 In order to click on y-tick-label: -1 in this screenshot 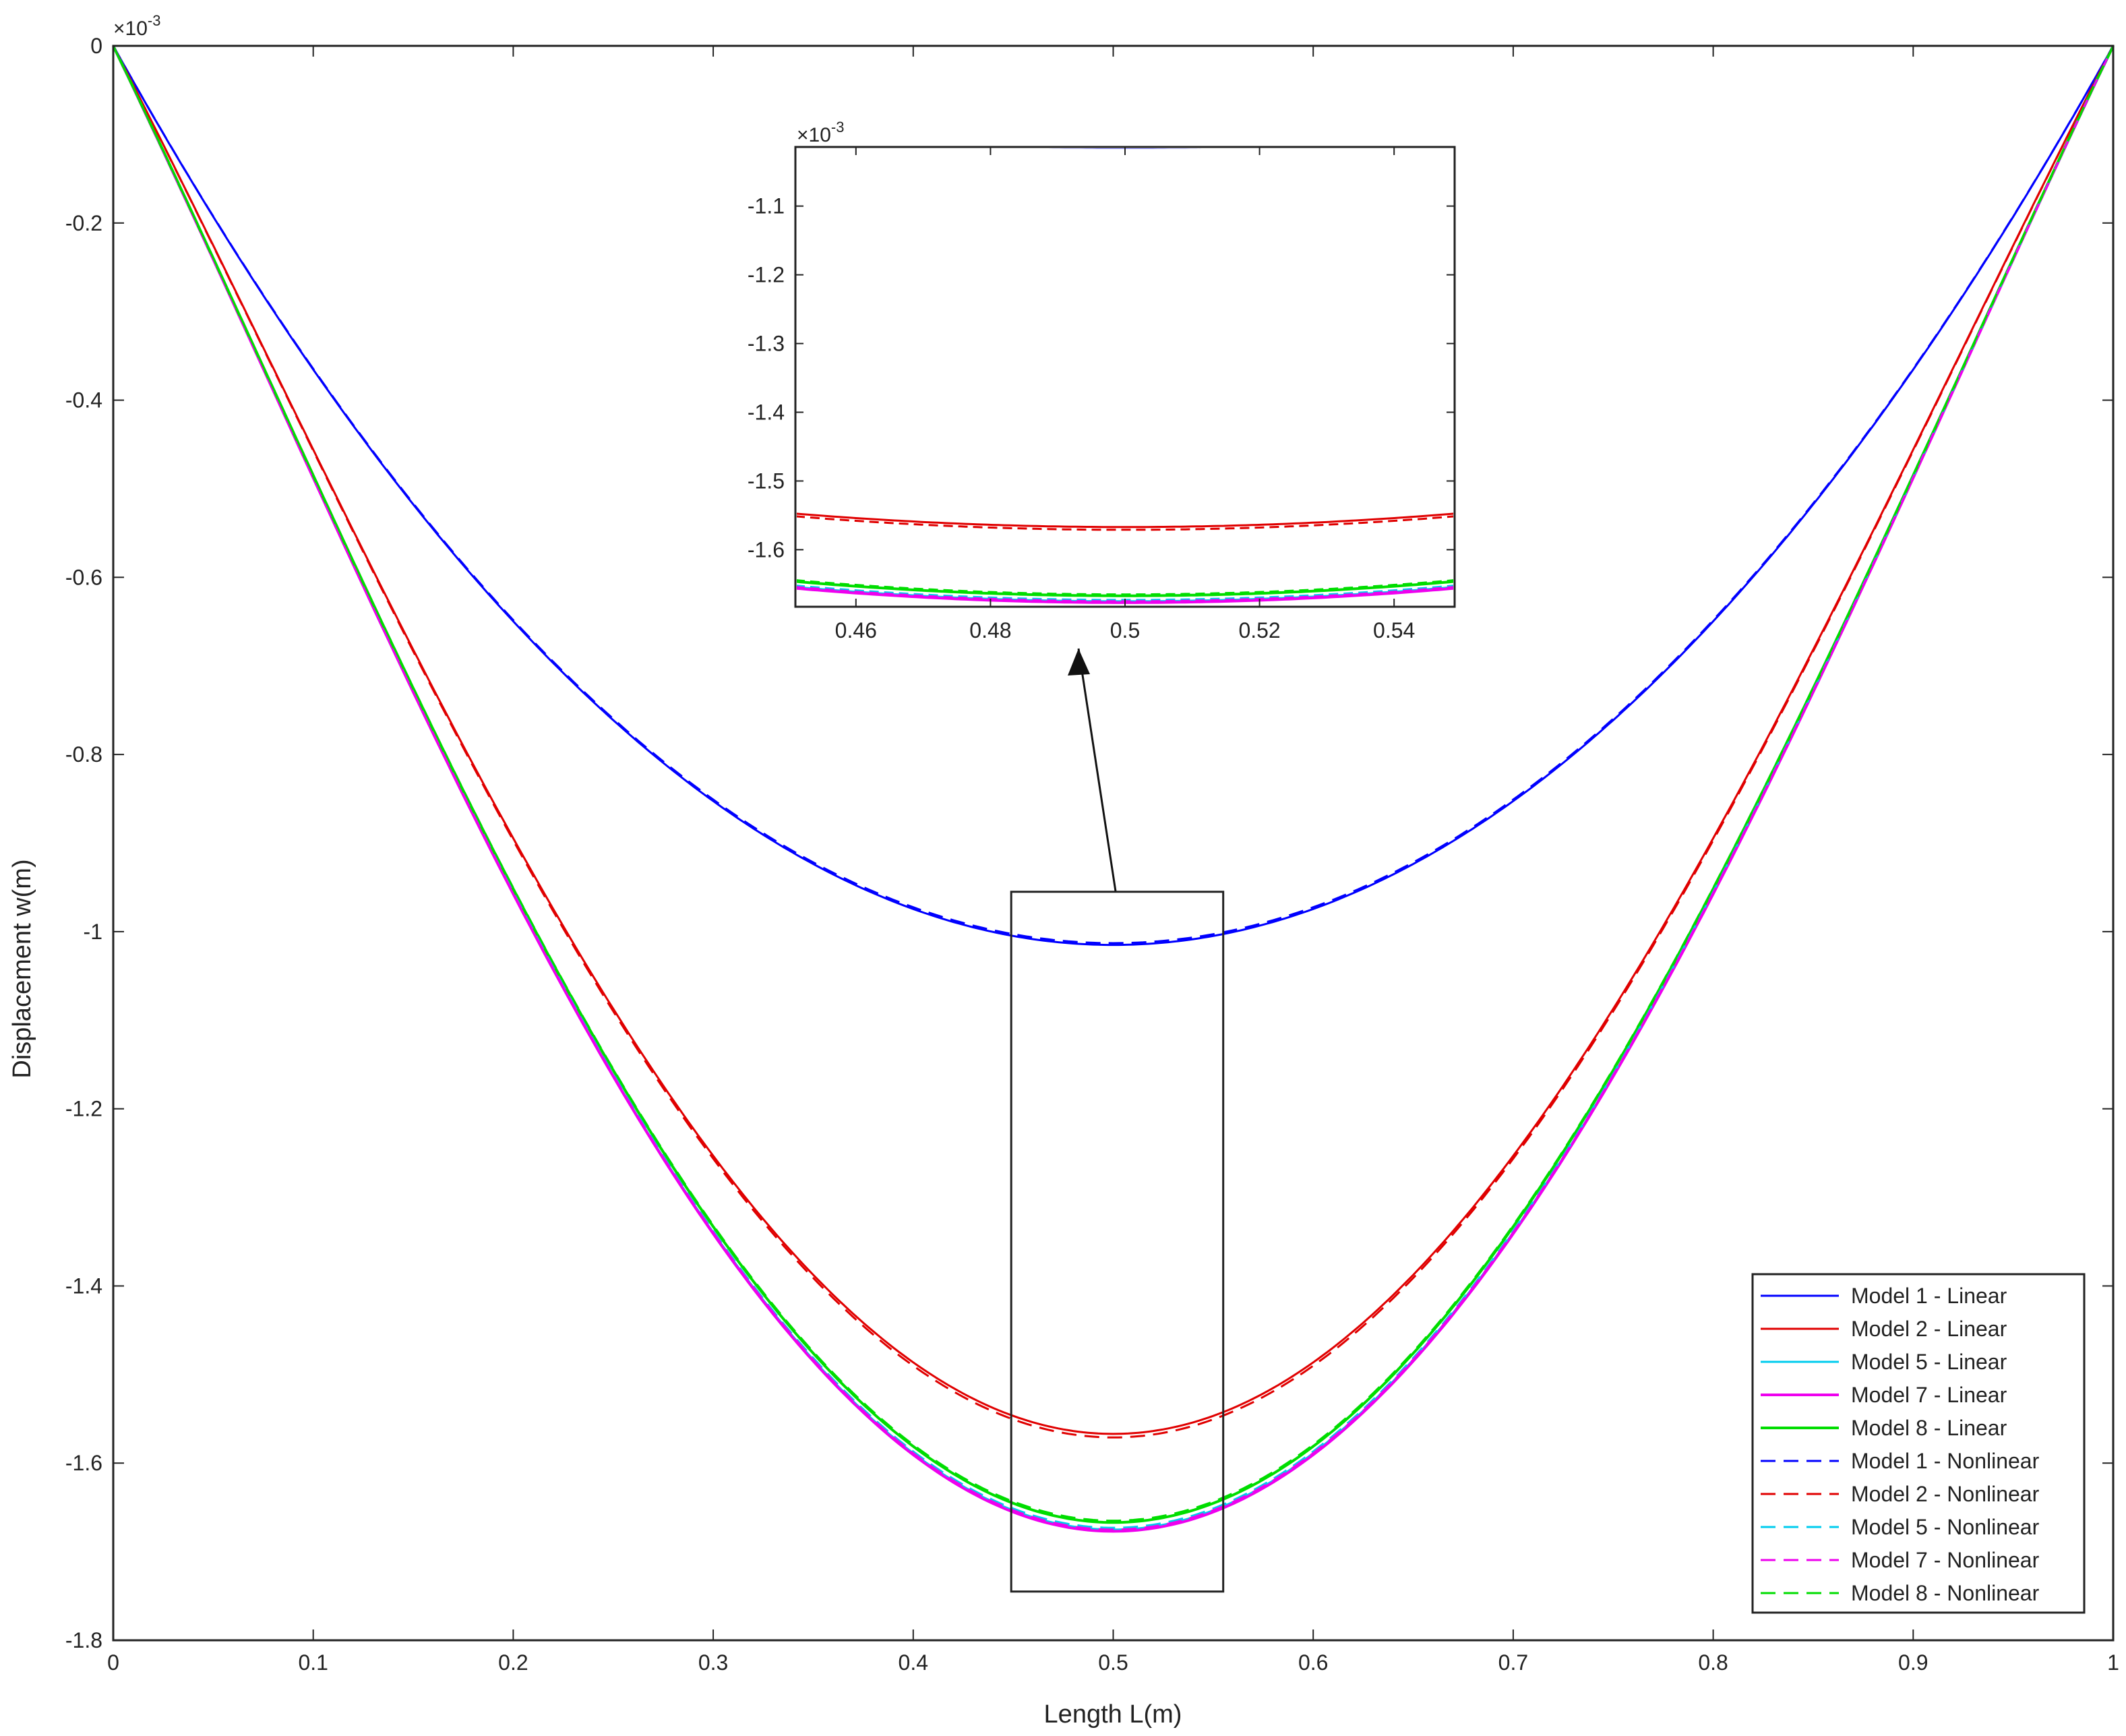, I will do `click(93, 932)`.